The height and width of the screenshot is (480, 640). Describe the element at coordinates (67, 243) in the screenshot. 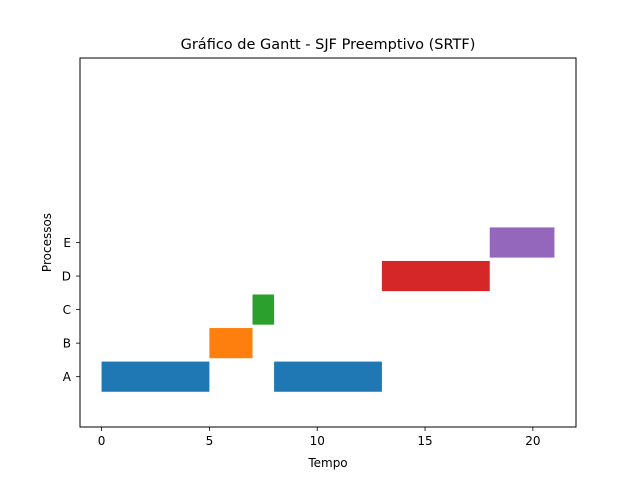

I see `y-tick-label-e: E` at that location.